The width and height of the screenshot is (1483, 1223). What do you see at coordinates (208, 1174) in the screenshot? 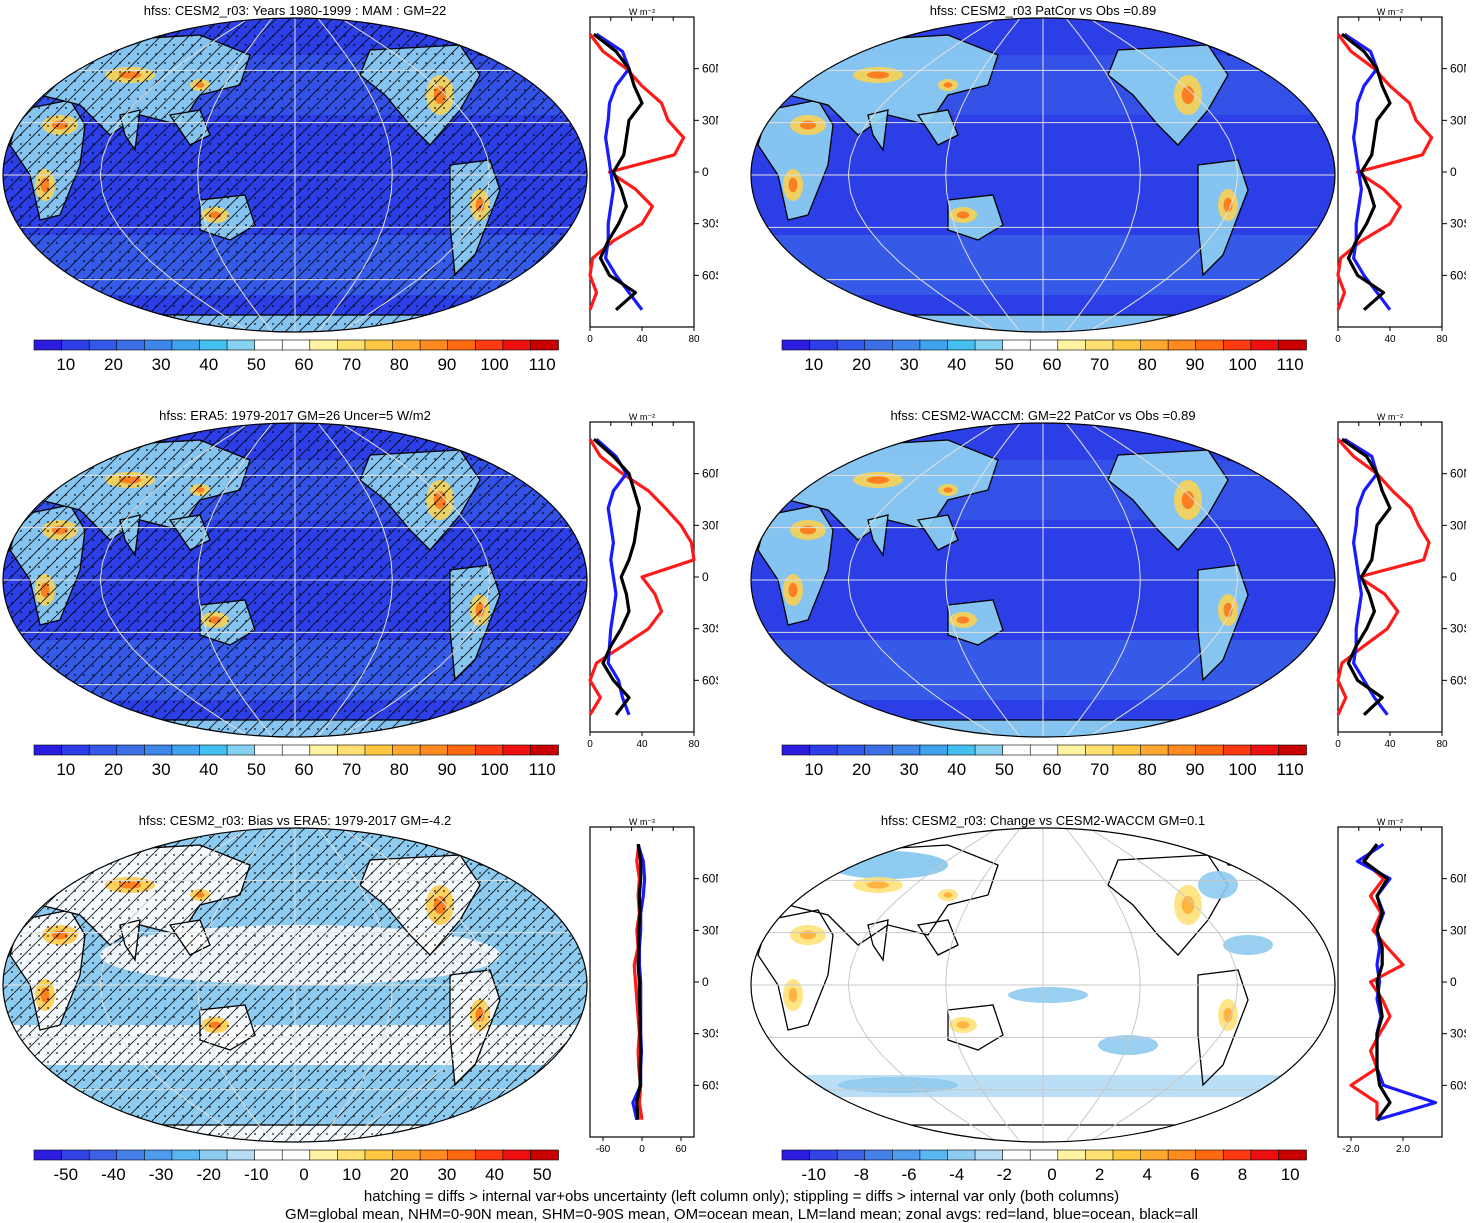
I see `colorbar-tick-label: -20` at bounding box center [208, 1174].